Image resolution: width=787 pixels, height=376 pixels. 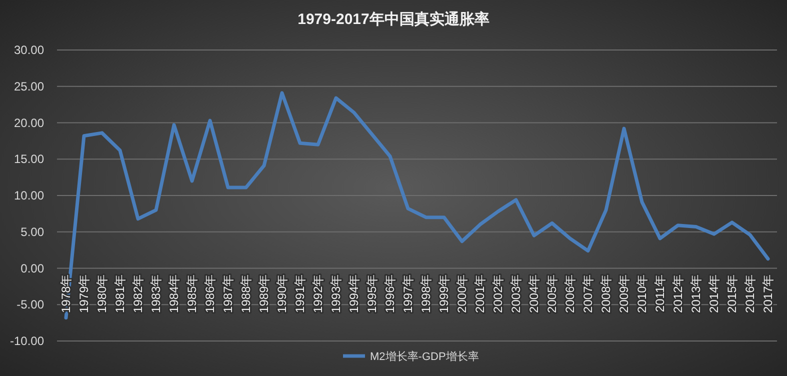 What do you see at coordinates (732, 293) in the screenshot?
I see `x-tick-label: 2015年` at bounding box center [732, 293].